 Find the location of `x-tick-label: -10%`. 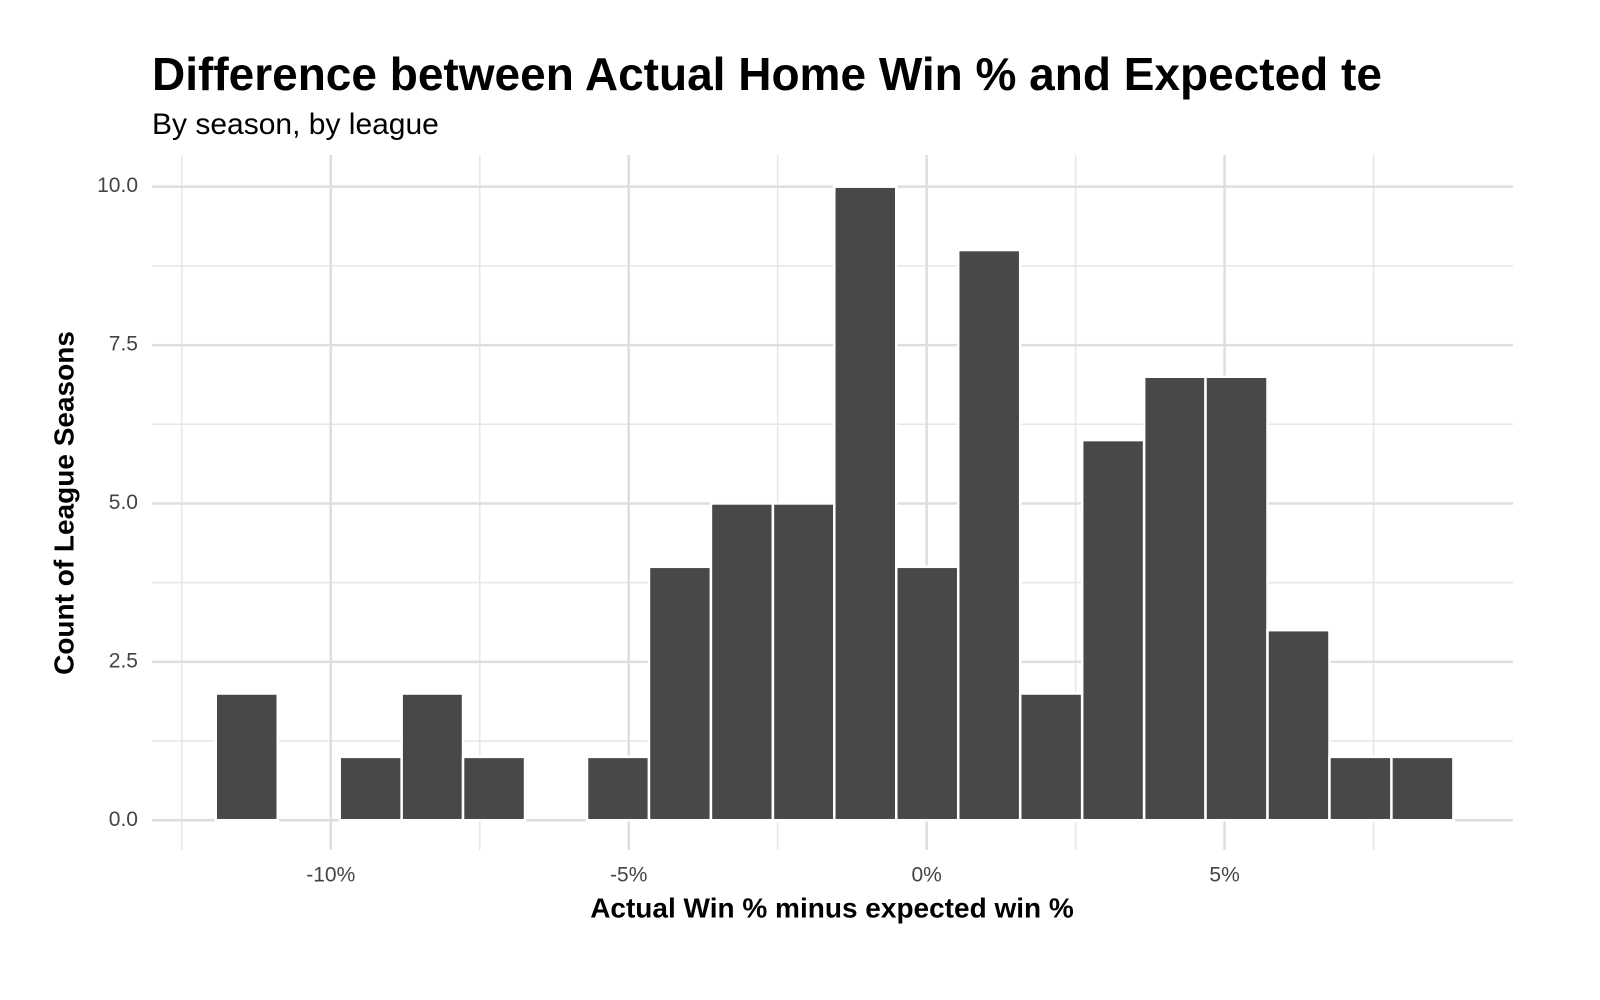

x-tick-label: -10% is located at coordinates (330, 875).